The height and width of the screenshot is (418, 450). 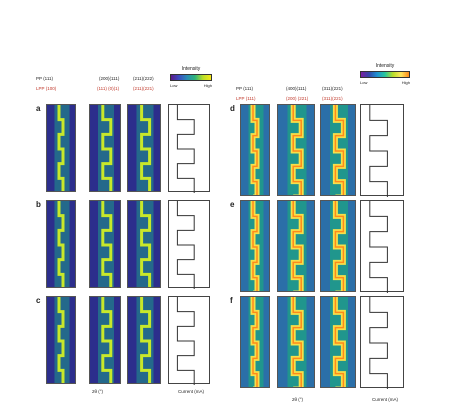 I want to click on heatmap-d-col1, so click(x=255, y=150).